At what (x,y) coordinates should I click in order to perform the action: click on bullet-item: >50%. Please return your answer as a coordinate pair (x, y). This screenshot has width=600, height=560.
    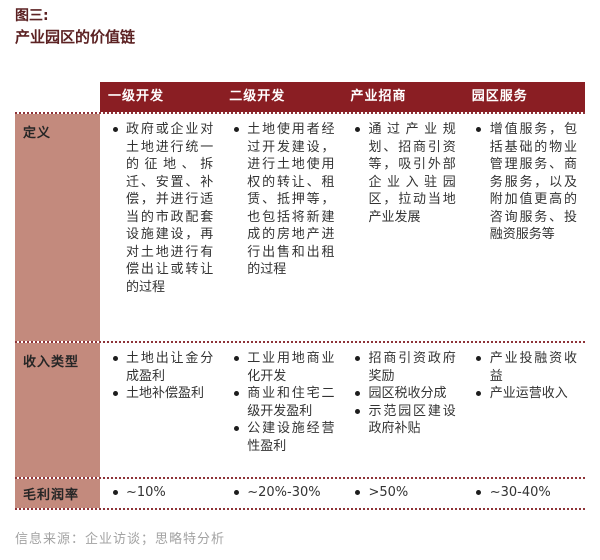
    Looking at the image, I should click on (401, 493).